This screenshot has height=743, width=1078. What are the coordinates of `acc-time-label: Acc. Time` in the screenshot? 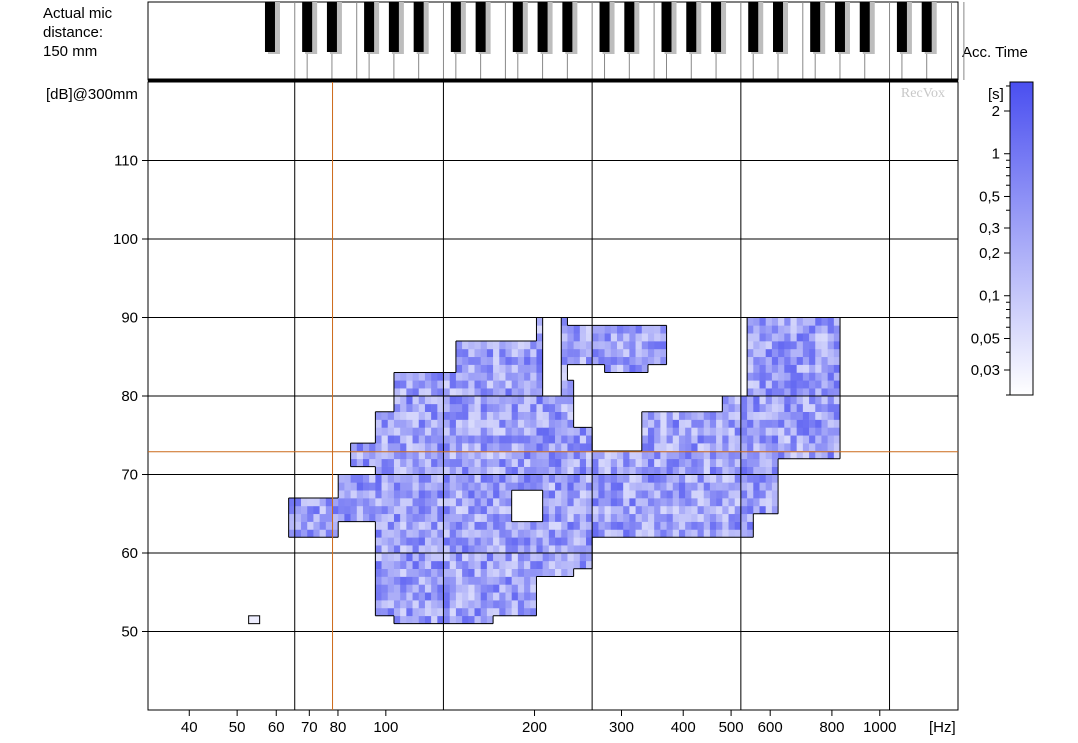 It's located at (995, 52).